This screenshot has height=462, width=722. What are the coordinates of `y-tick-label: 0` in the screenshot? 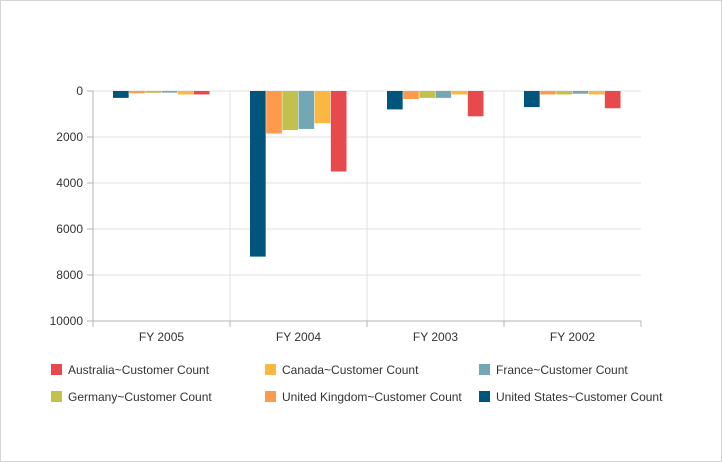 It's located at (79, 91).